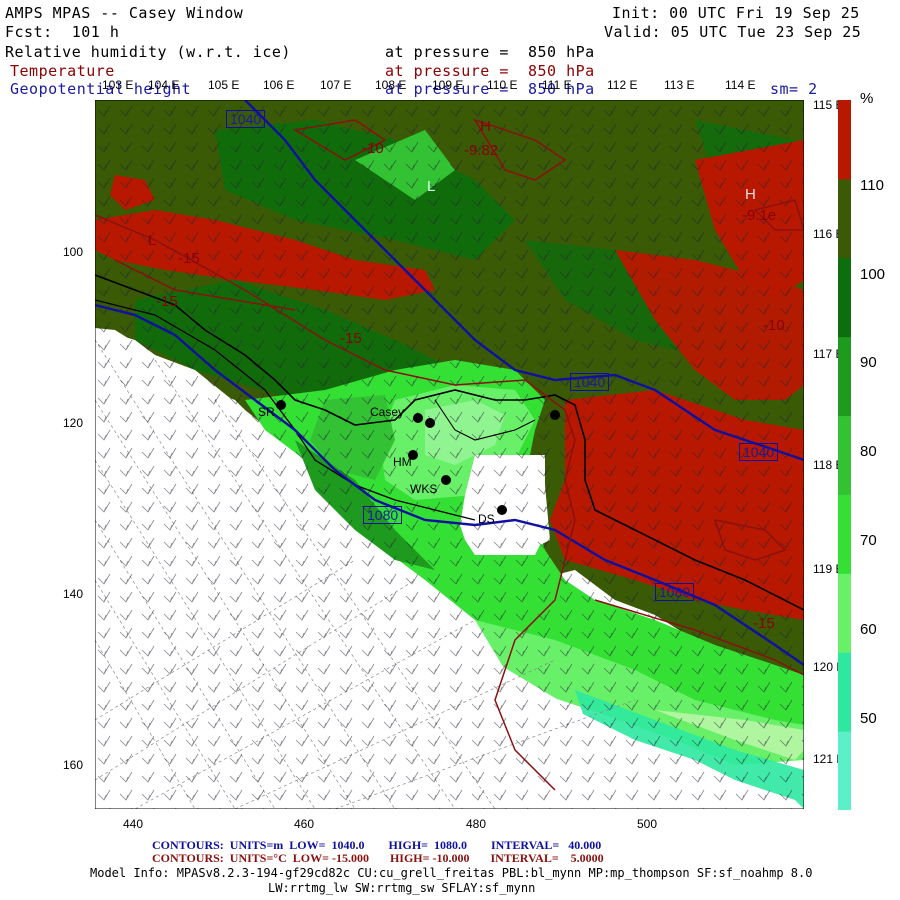  I want to click on colorbar-level-label: 50, so click(868, 718).